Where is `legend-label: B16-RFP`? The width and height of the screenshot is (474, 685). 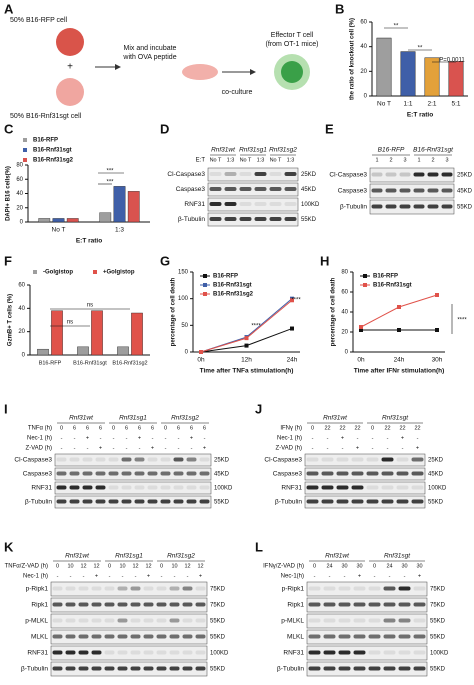 legend-label: B16-RFP is located at coordinates (225, 277).